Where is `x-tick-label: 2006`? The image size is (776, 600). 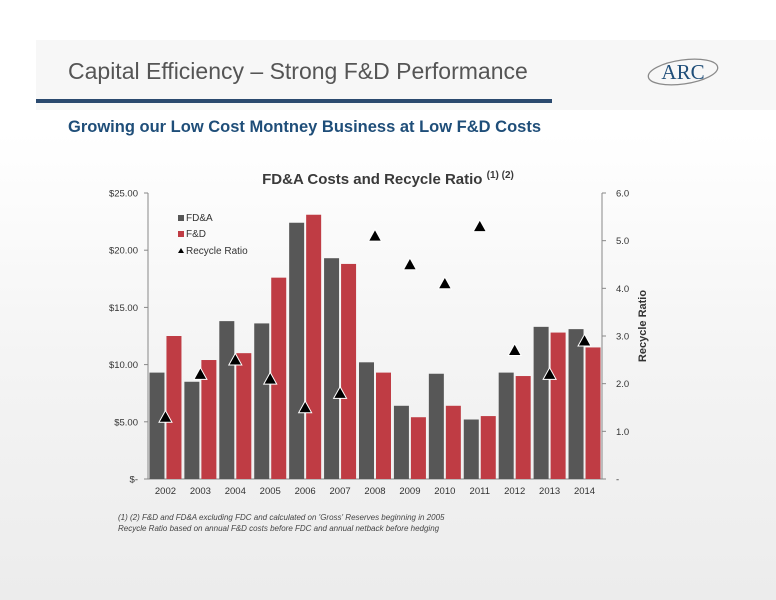 x-tick-label: 2006 is located at coordinates (305, 491).